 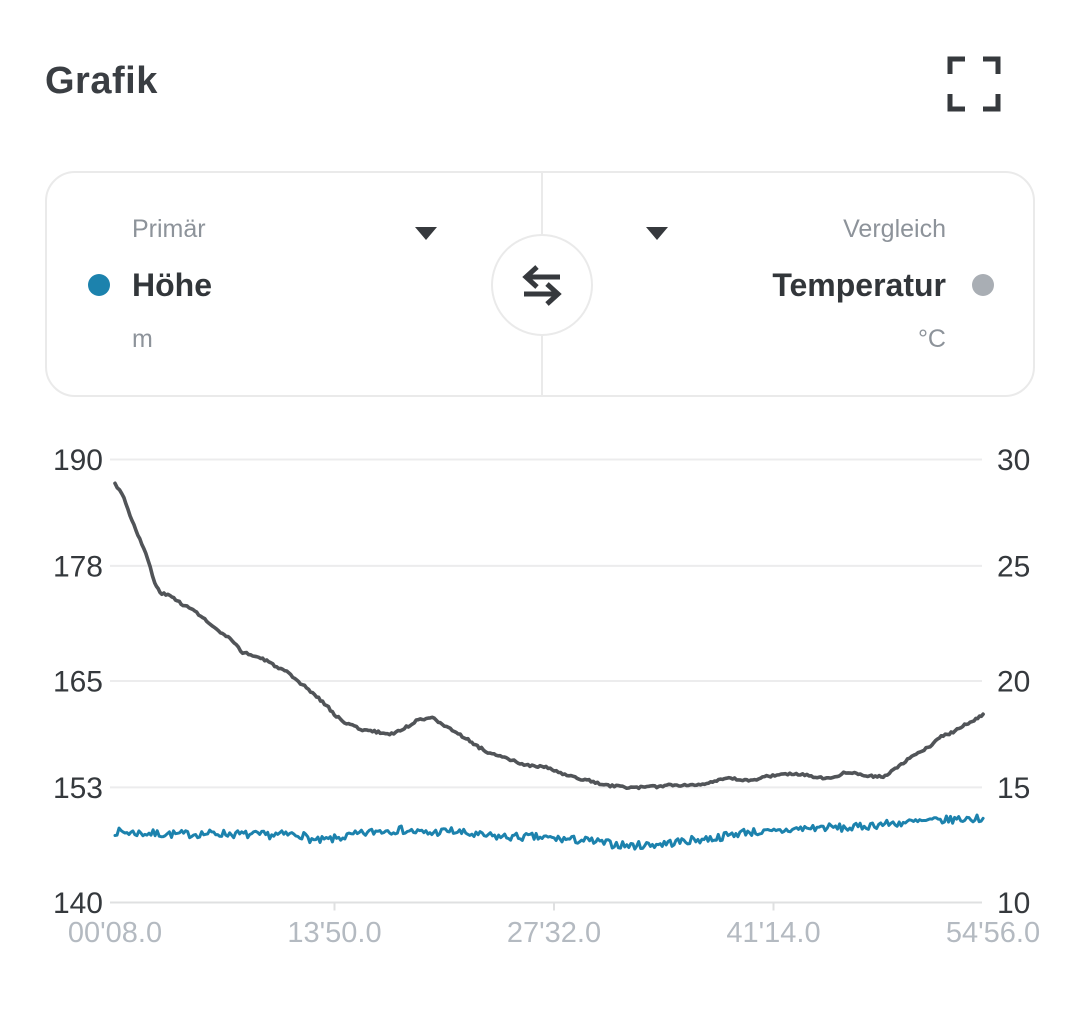 I want to click on left-axis-tick: 153, so click(x=78, y=788).